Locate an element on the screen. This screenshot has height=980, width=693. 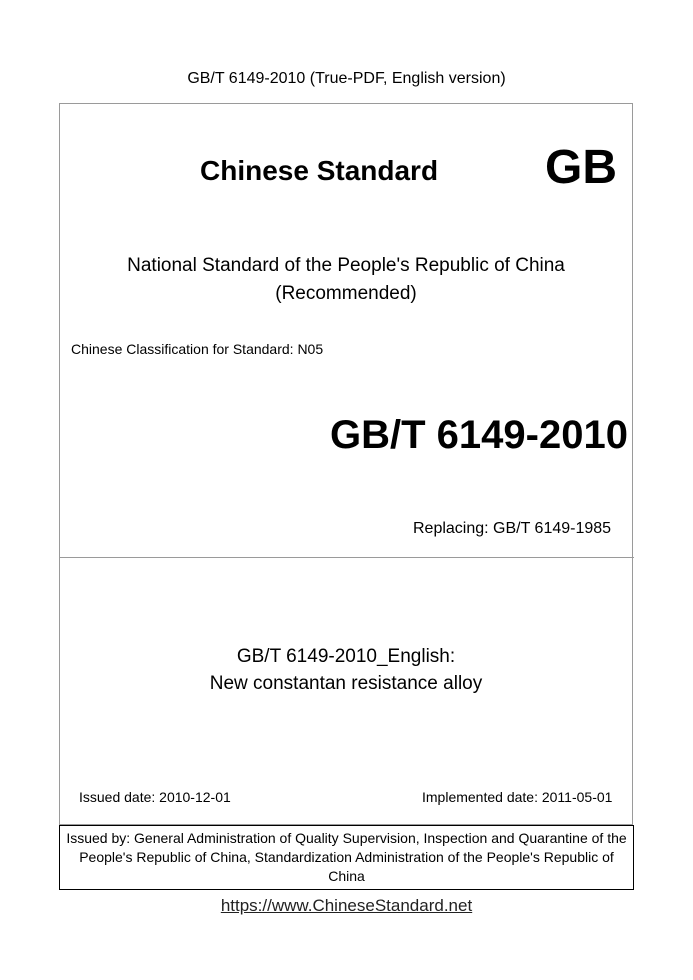
issued-date: Issued date: 2010-12-01 is located at coordinates (155, 797).